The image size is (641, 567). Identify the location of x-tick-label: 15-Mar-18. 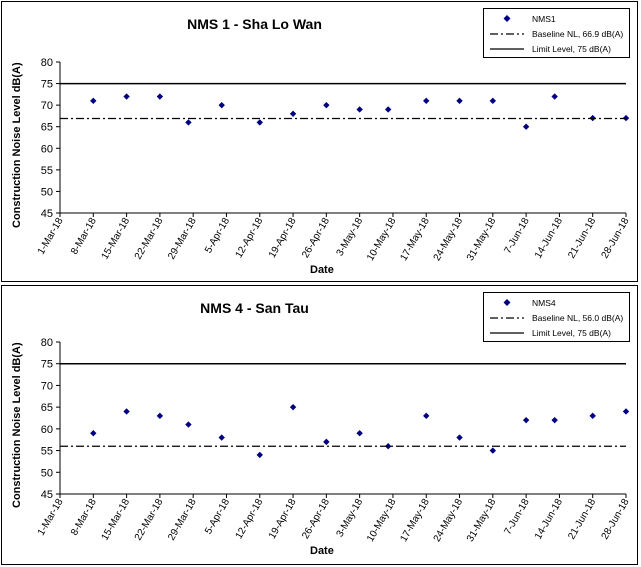
(116, 239).